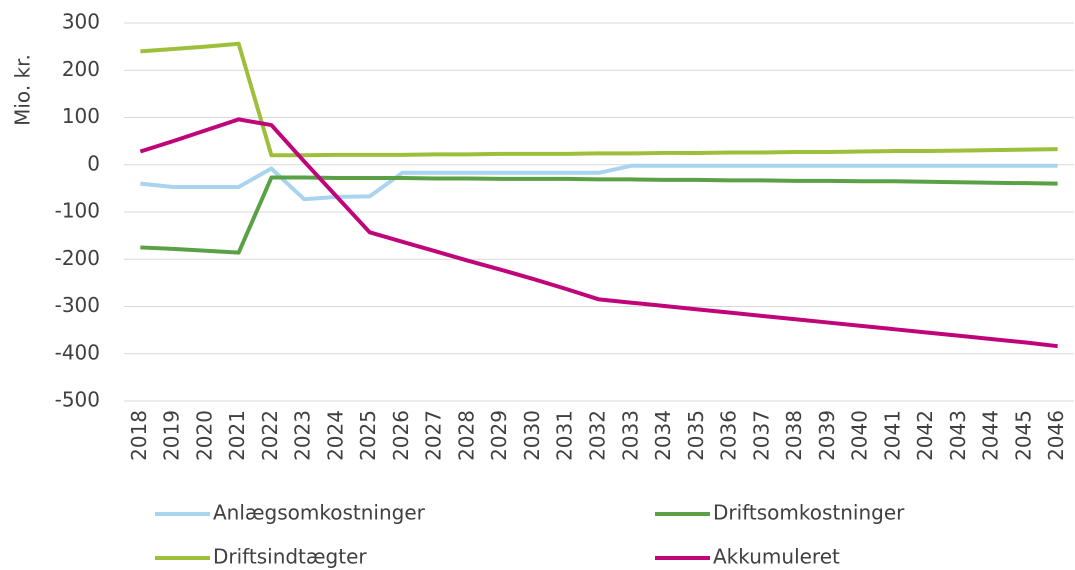 The height and width of the screenshot is (570, 1075). Describe the element at coordinates (204, 435) in the screenshot. I see `x-tick-label: 2020` at that location.